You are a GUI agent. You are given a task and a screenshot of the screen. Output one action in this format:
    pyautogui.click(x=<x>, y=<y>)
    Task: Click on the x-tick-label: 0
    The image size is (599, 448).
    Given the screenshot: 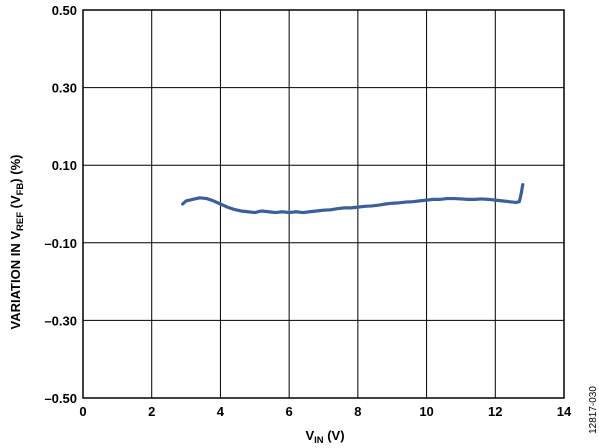 What is the action you would take?
    pyautogui.click(x=82, y=411)
    